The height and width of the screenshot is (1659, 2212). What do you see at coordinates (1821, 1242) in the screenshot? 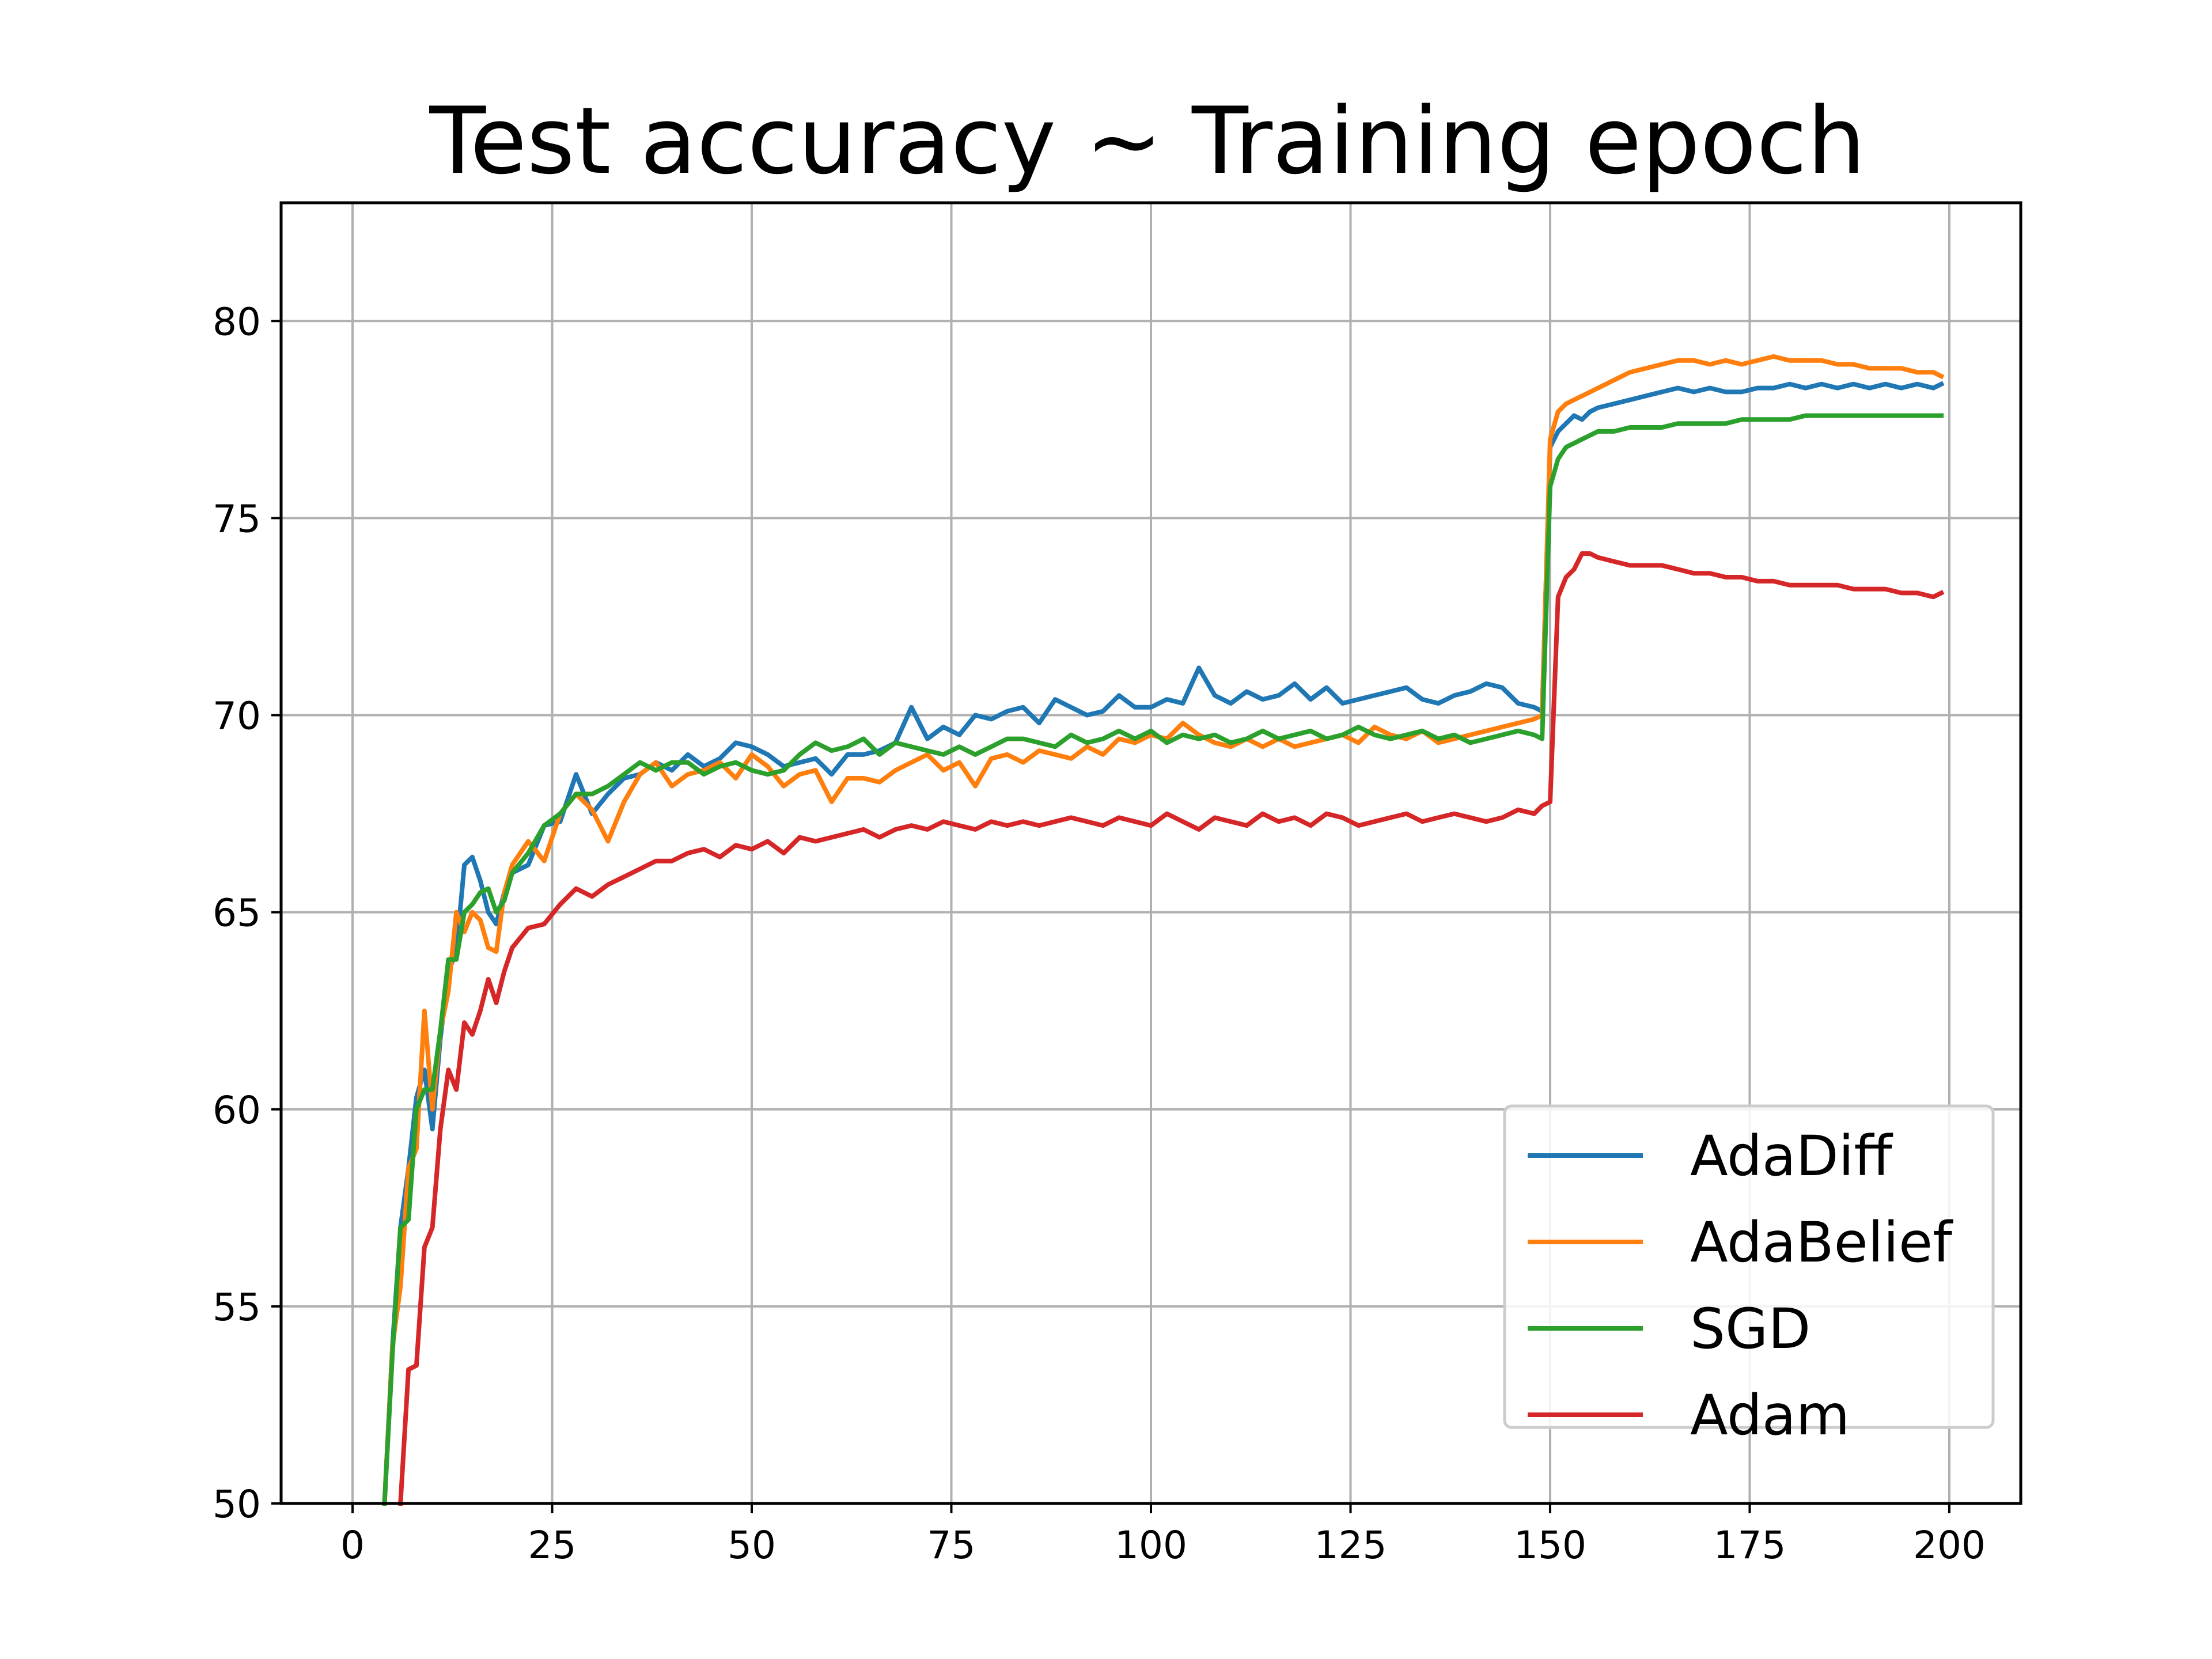
I see `legend-label-adabelief: AdaBelief` at bounding box center [1821, 1242].